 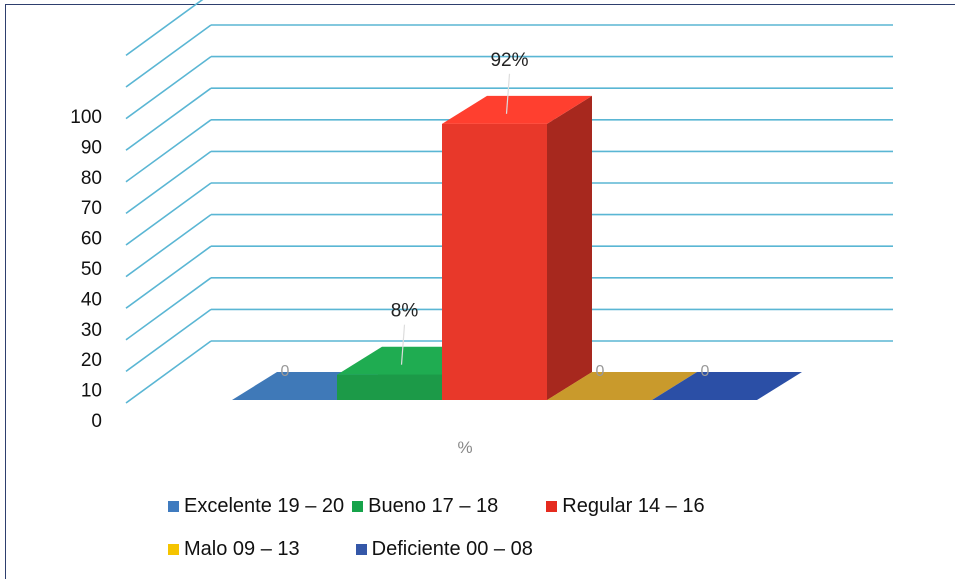 I want to click on legend-item: Deficiente 00 – 08, so click(x=444, y=549).